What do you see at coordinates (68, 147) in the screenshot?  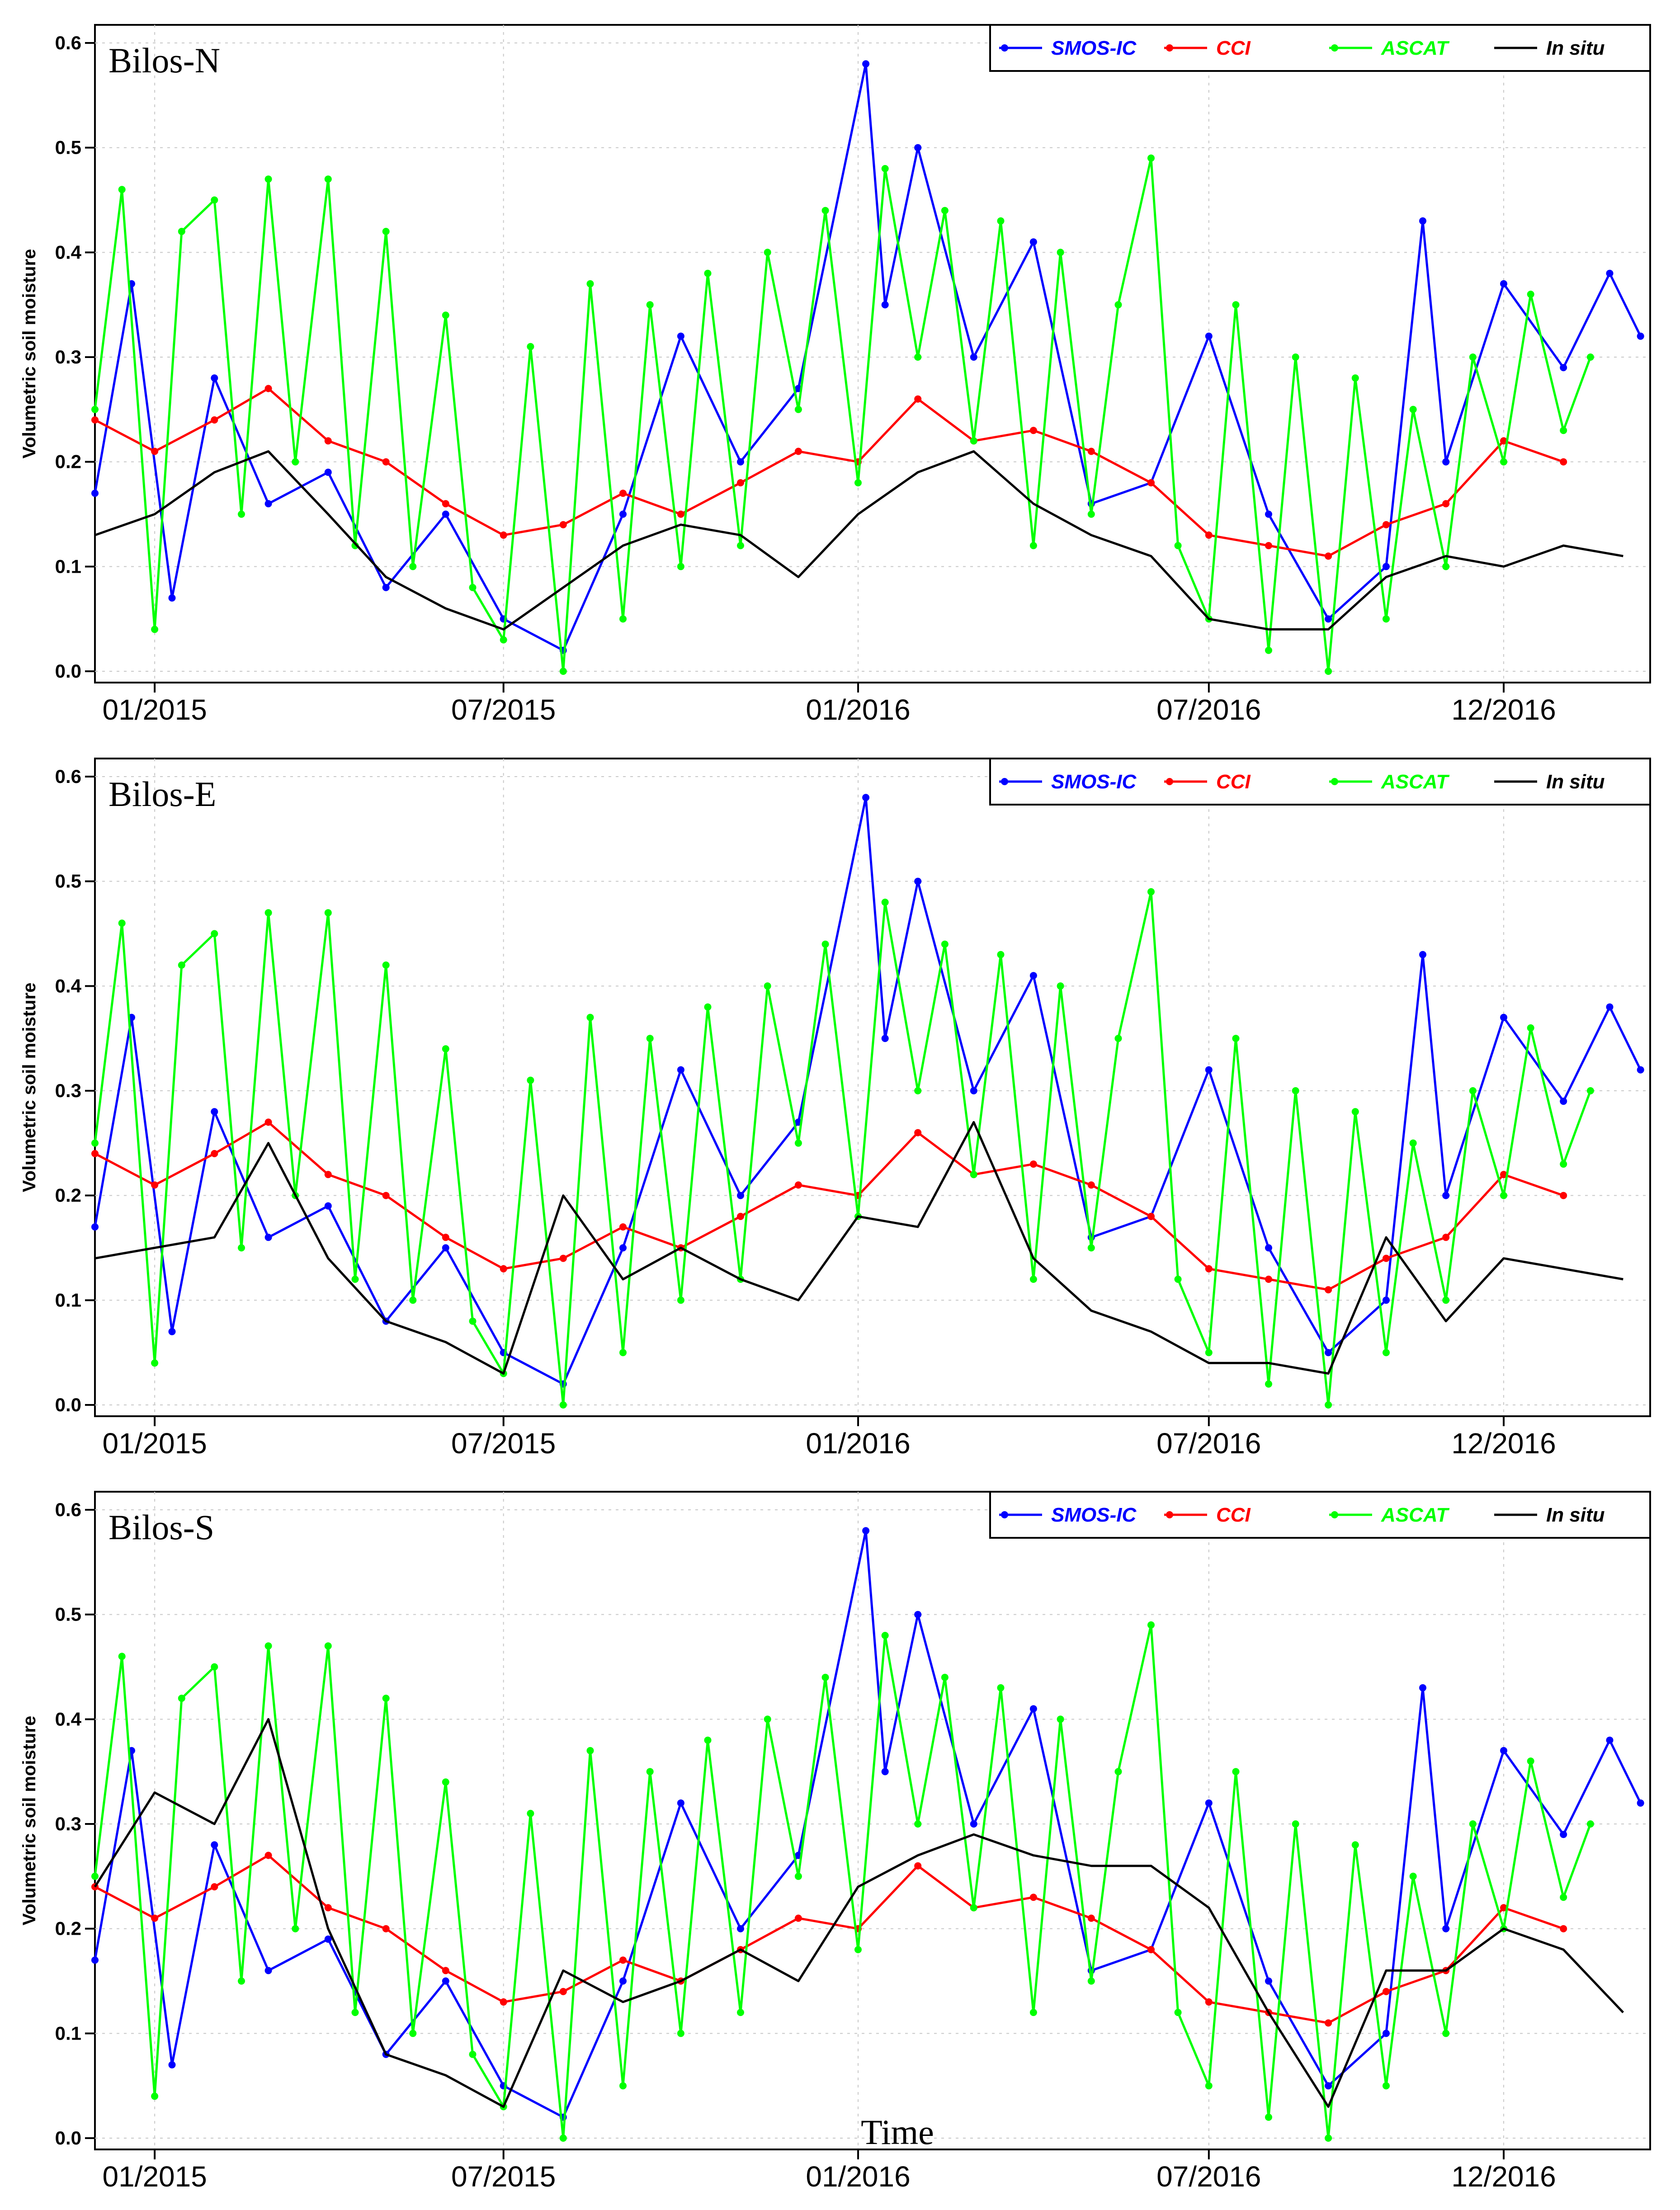 I see `y-tick-label: 0.5` at bounding box center [68, 147].